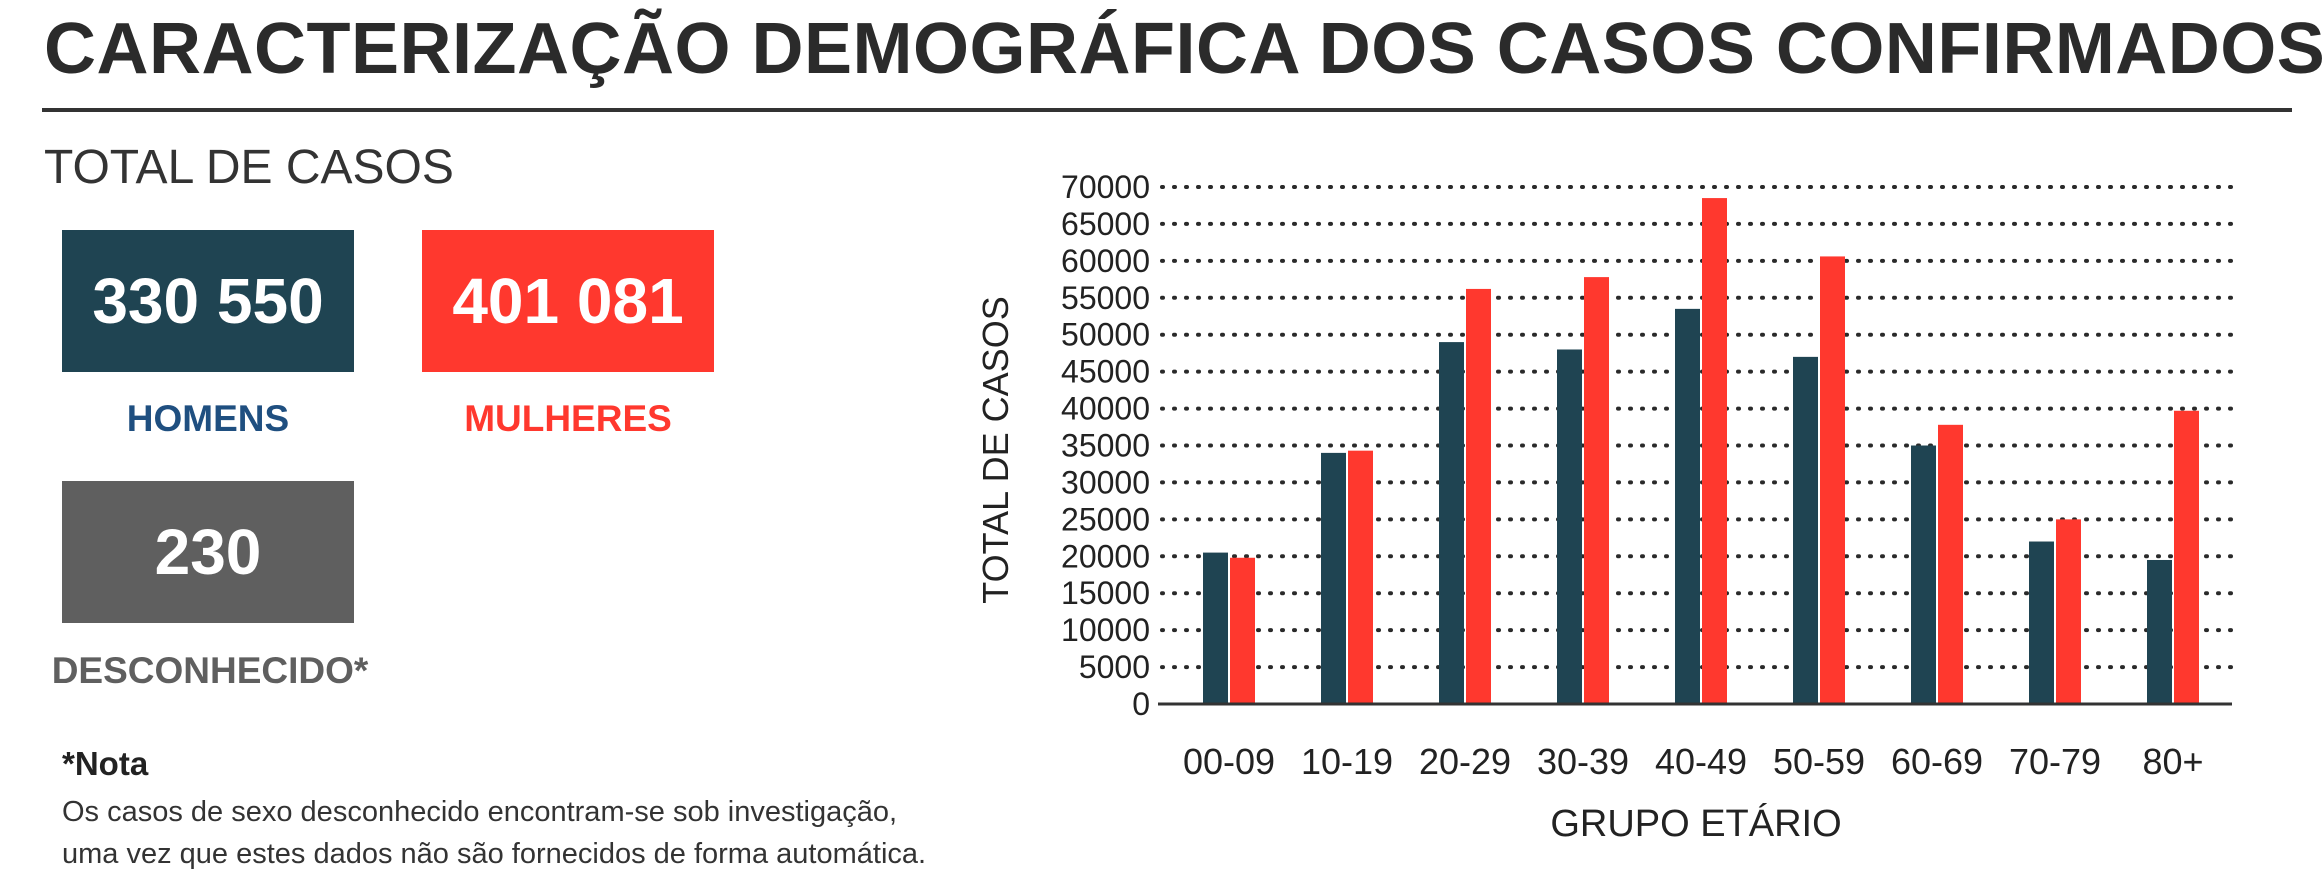 The width and height of the screenshot is (2324, 893). I want to click on women-total-value: 401 081, so click(568, 301).